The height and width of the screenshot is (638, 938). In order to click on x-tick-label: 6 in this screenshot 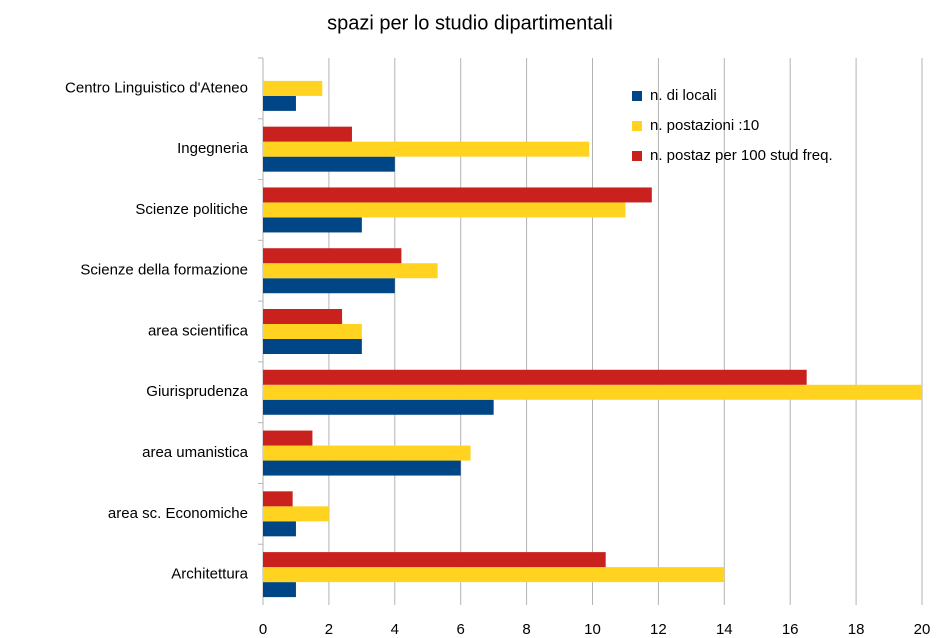, I will do `click(461, 629)`.